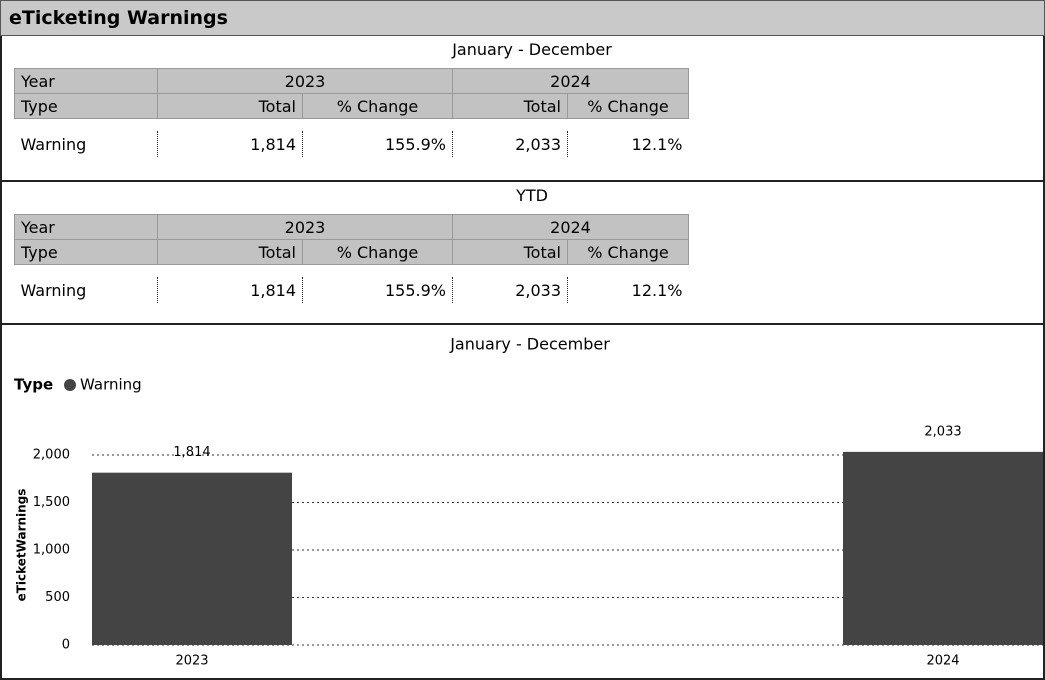 The image size is (1045, 680). Describe the element at coordinates (942, 661) in the screenshot. I see `x-tick-label: 2024` at that location.